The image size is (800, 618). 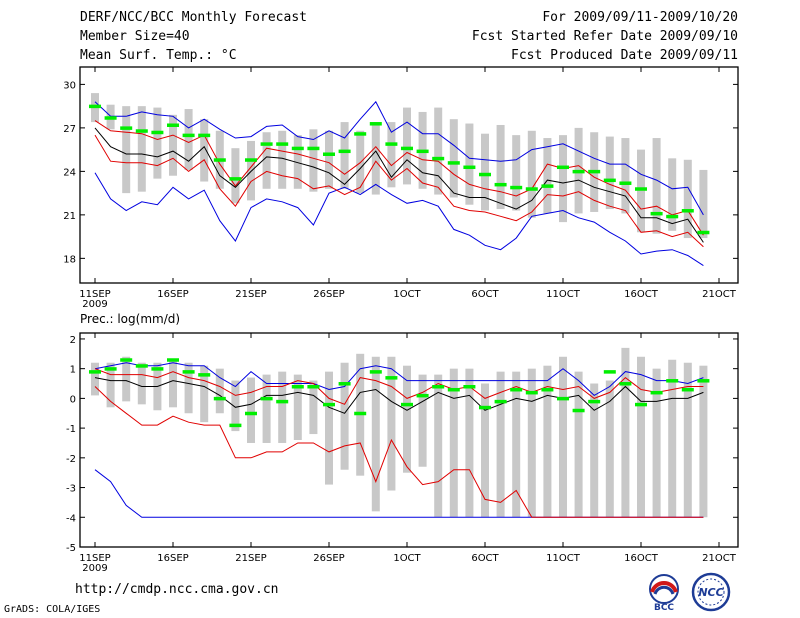 What do you see at coordinates (71, 548) in the screenshot?
I see `prec-ytick-label--5: -5` at bounding box center [71, 548].